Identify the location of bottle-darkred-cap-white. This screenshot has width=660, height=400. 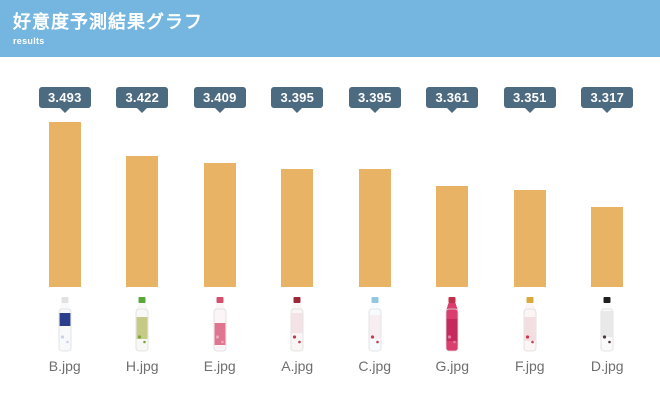
(297, 326).